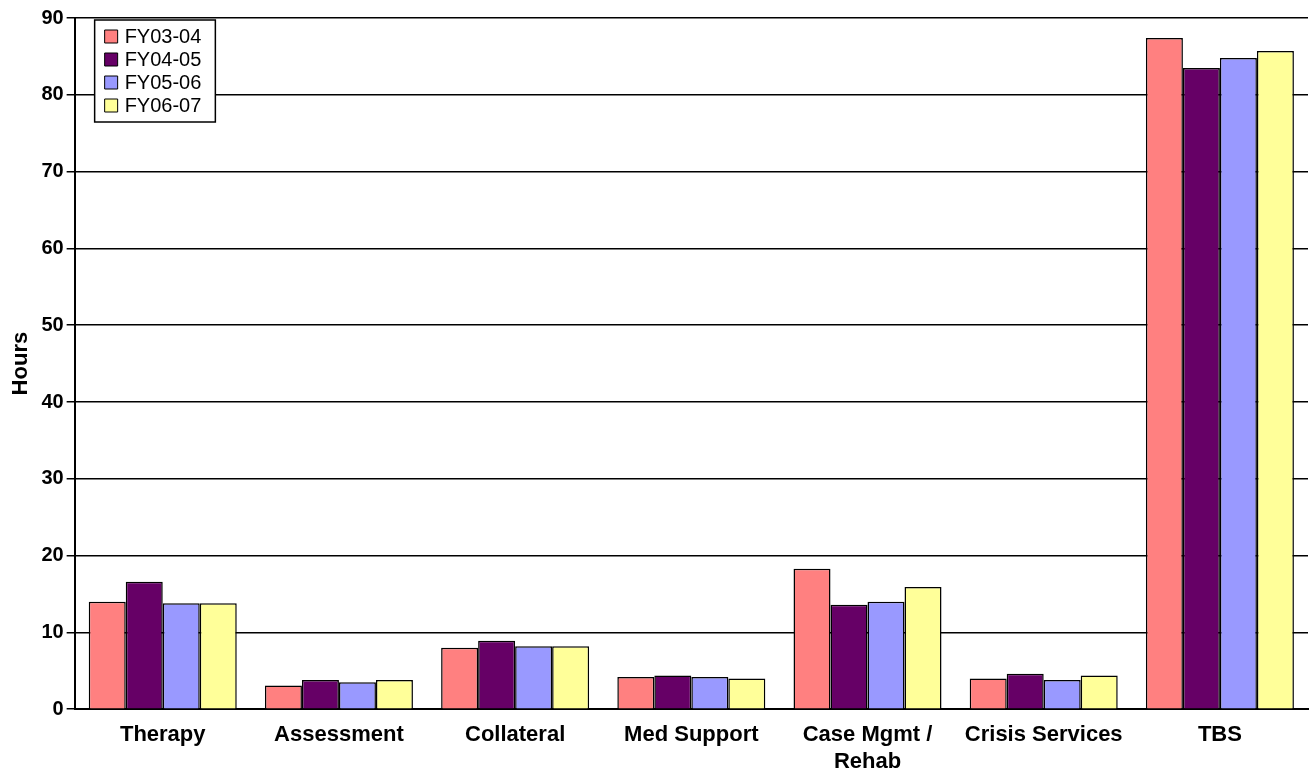 The image size is (1310, 782). What do you see at coordinates (163, 36) in the screenshot?
I see `legend-label: FY03-04` at bounding box center [163, 36].